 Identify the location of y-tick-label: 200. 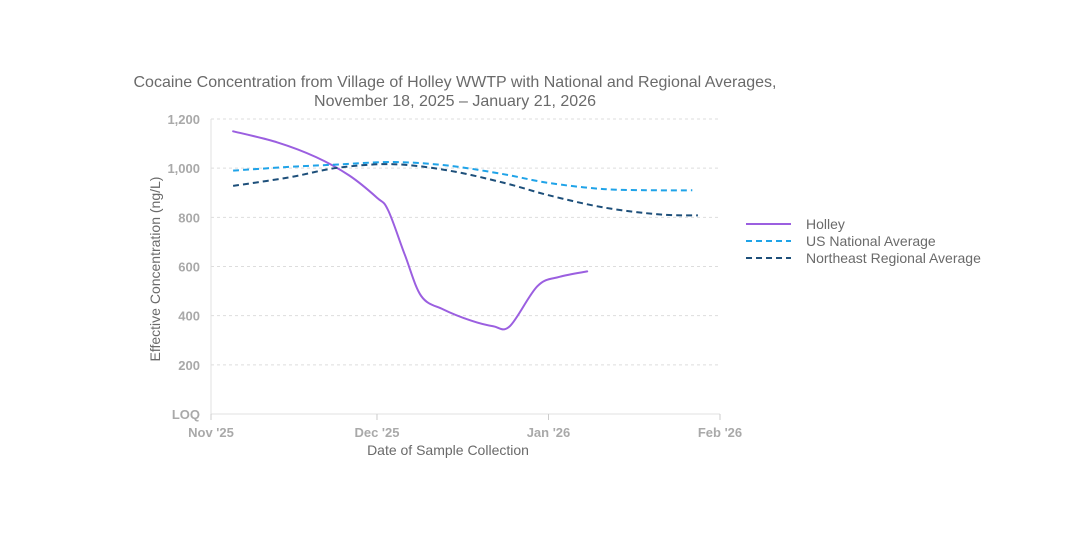
(189, 365).